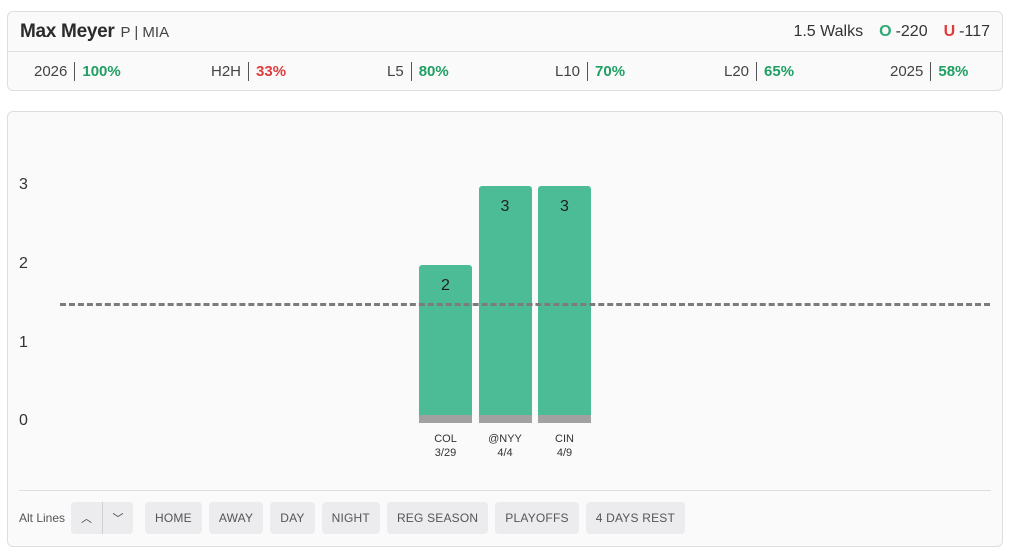  What do you see at coordinates (67, 31) in the screenshot?
I see `player-name: Max Meyer` at bounding box center [67, 31].